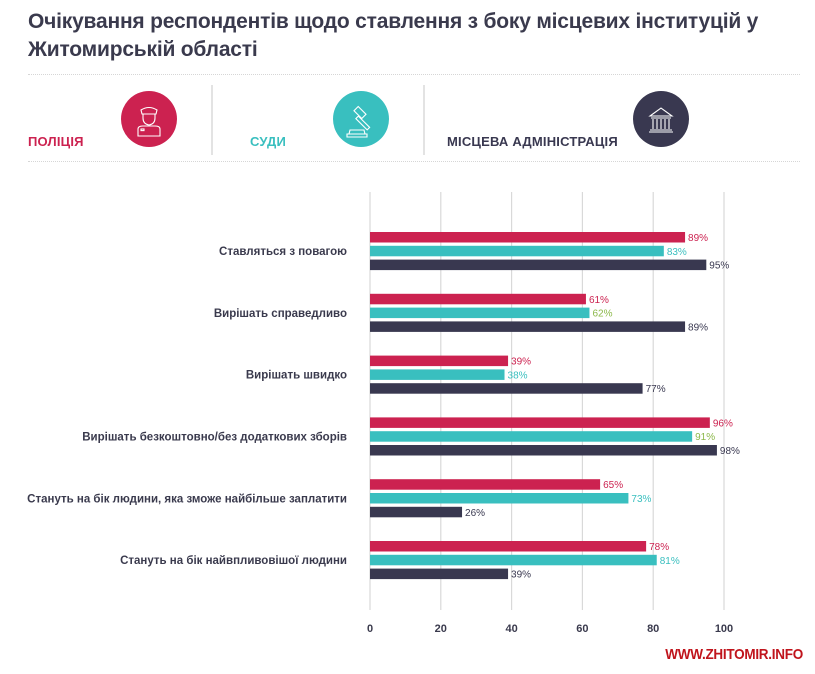  Describe the element at coordinates (613, 485) in the screenshot. I see `value-label: 65%` at that location.